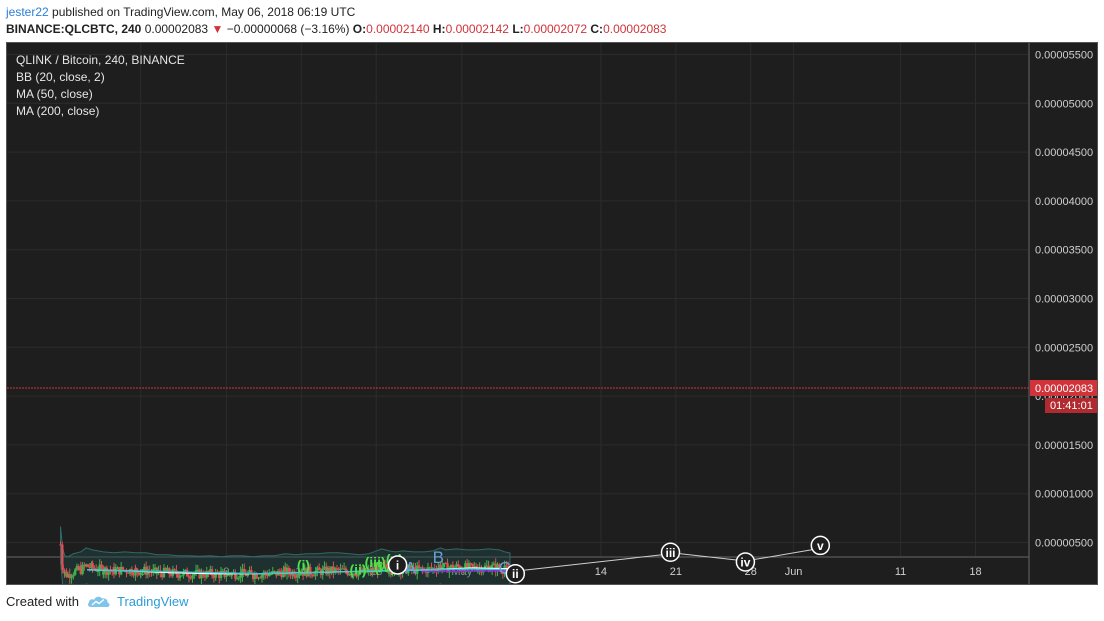 This screenshot has width=1104, height=621. I want to click on projection-path, so click(667, 559).